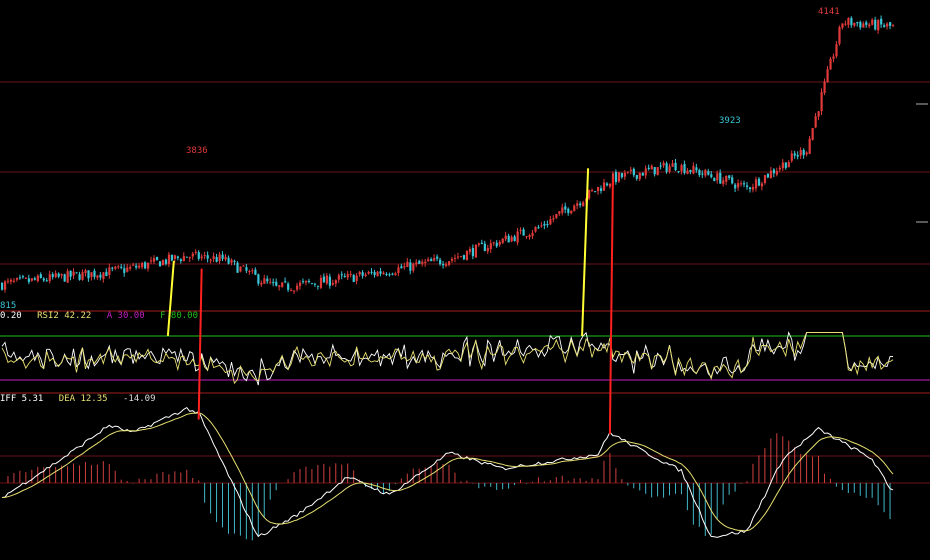 The width and height of the screenshot is (930, 560). What do you see at coordinates (447, 358) in the screenshot?
I see `rsi1-line` at bounding box center [447, 358].